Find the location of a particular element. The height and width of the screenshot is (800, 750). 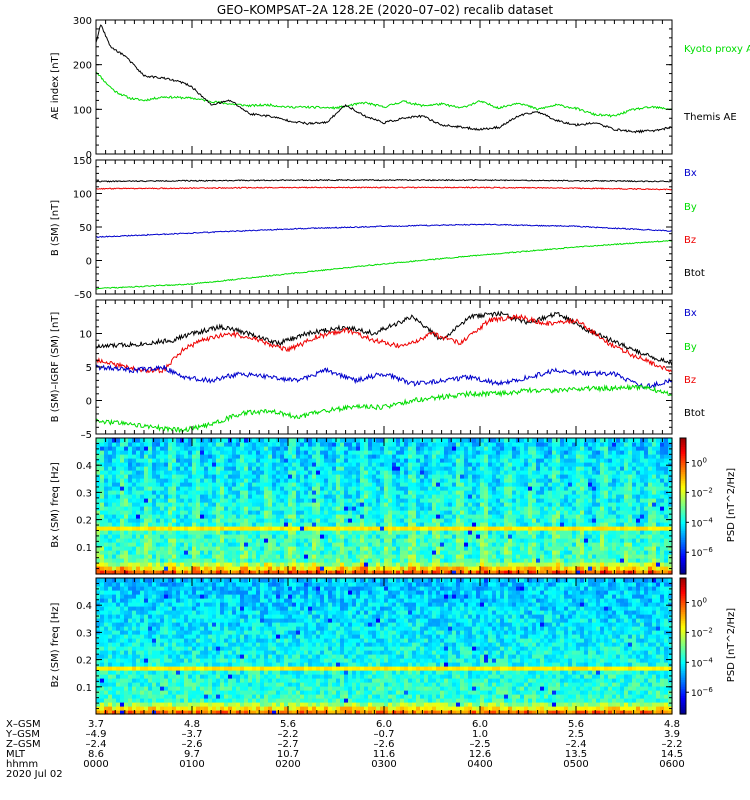

ephem-value: 12.6 is located at coordinates (480, 754).